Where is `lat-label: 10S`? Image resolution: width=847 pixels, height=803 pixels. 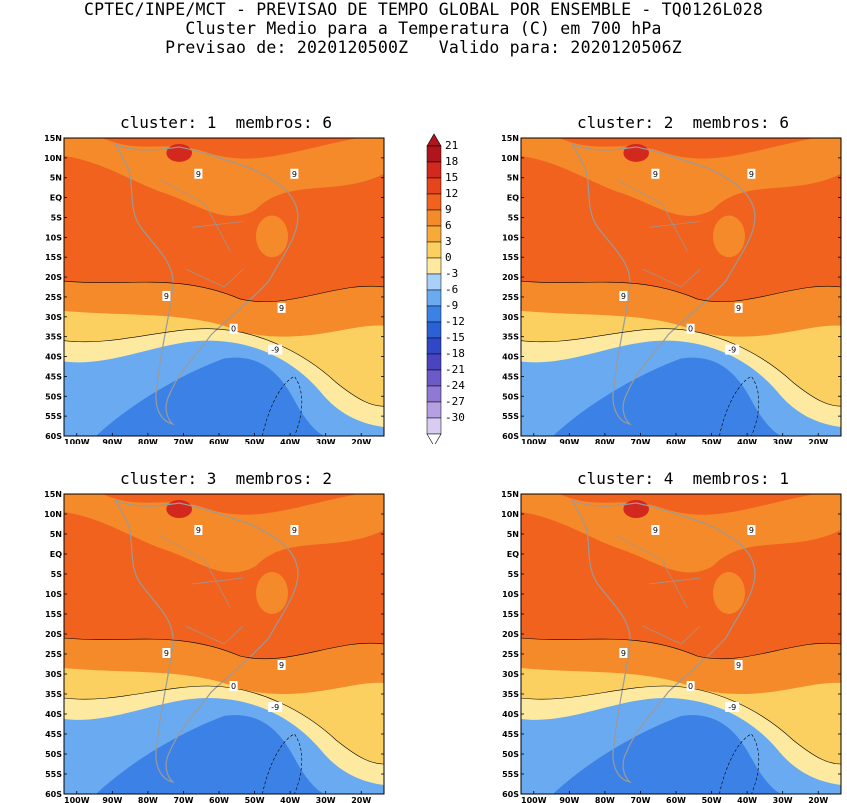
lat-label: 10S is located at coordinates (53, 594).